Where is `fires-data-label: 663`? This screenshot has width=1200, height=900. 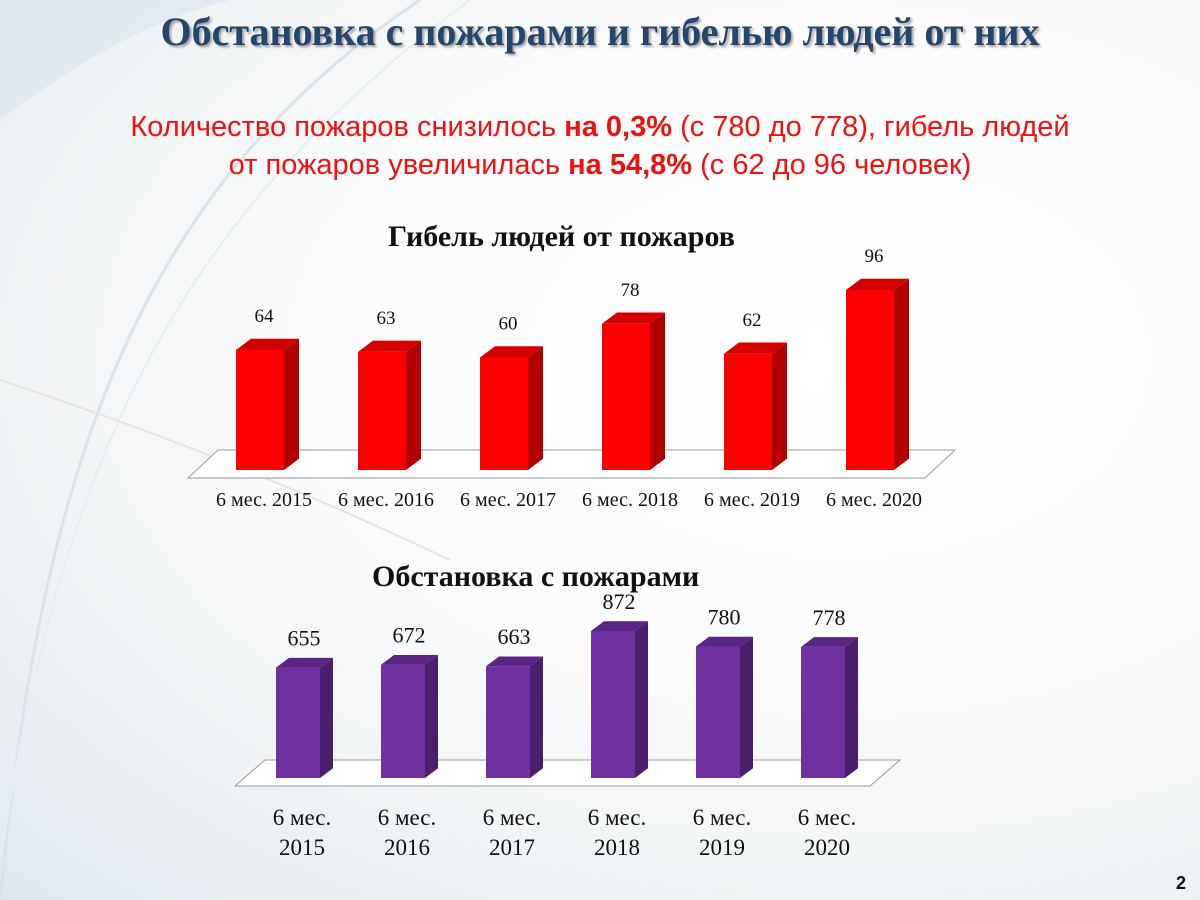 fires-data-label: 663 is located at coordinates (514, 636).